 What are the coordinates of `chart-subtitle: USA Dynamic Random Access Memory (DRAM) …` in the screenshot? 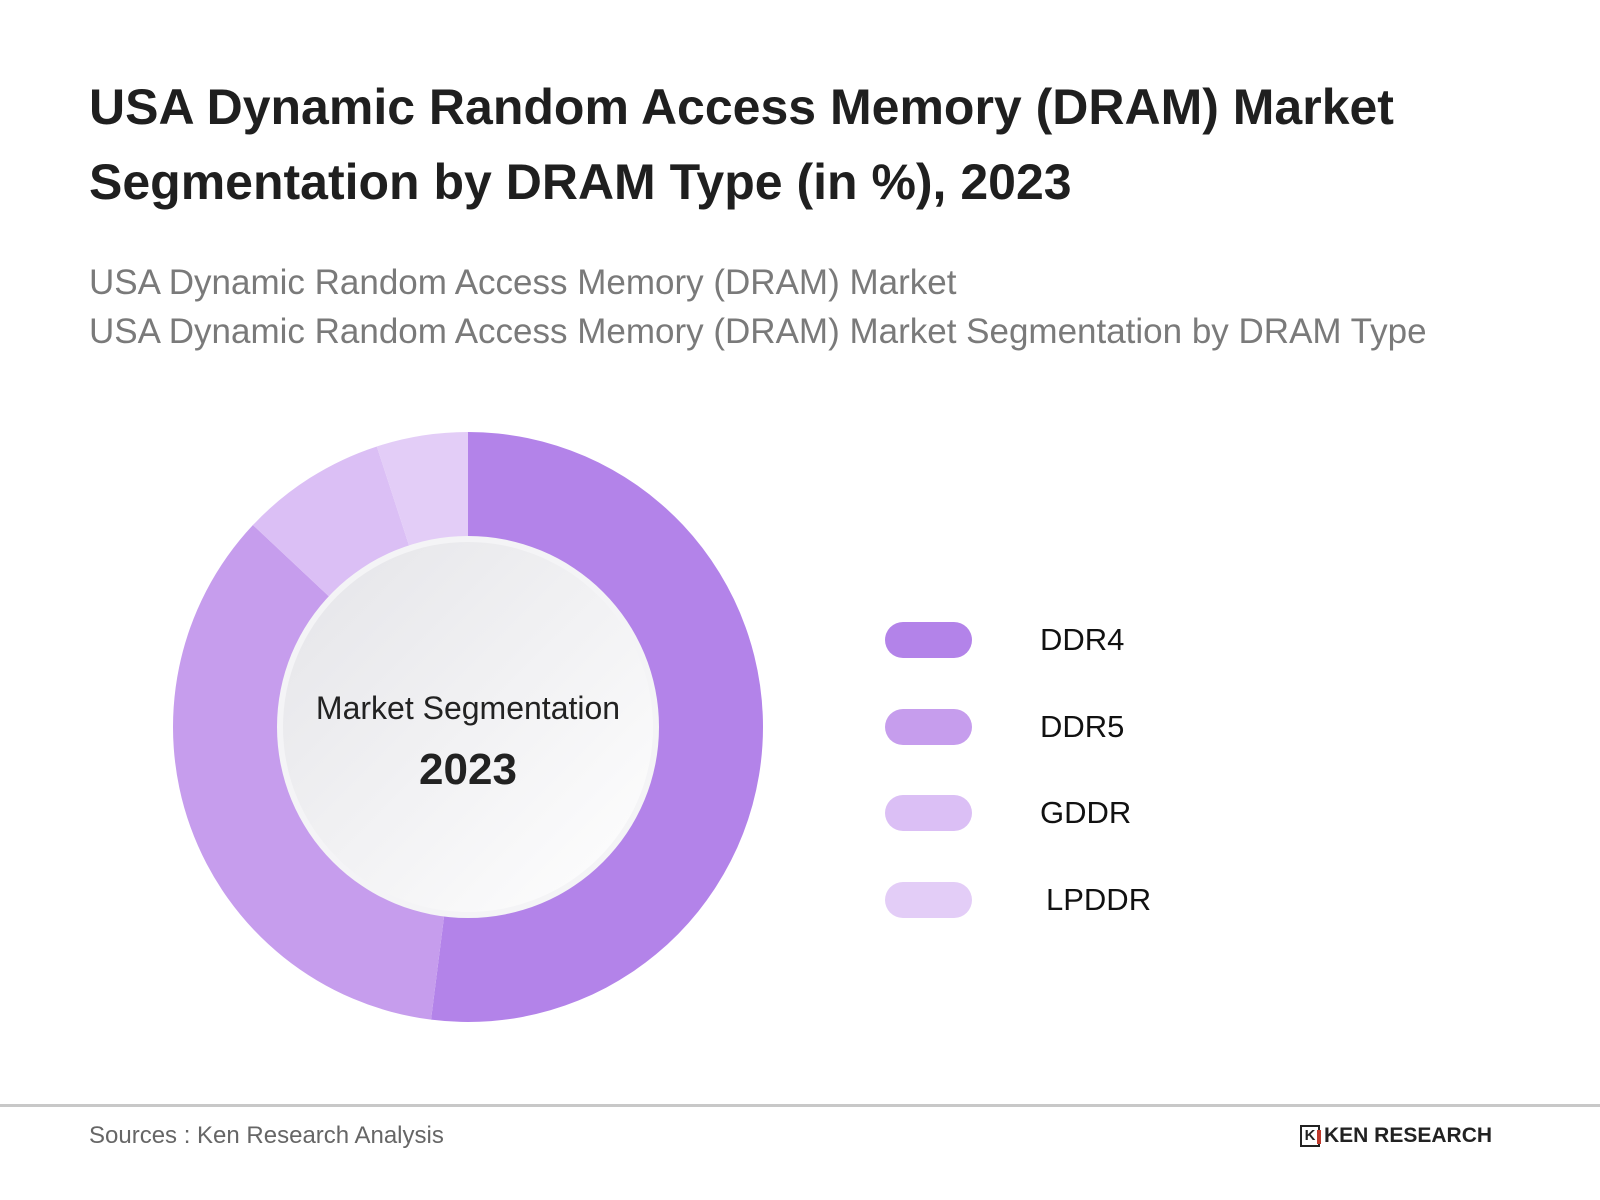 It's located at (758, 307).